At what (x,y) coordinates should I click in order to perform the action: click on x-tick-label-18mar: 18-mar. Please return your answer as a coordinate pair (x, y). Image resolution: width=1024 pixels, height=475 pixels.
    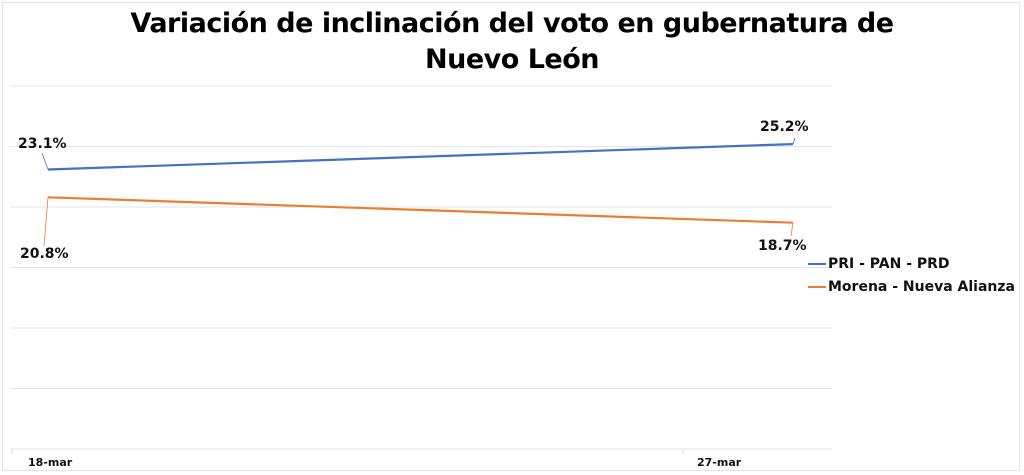
    Looking at the image, I should click on (50, 462).